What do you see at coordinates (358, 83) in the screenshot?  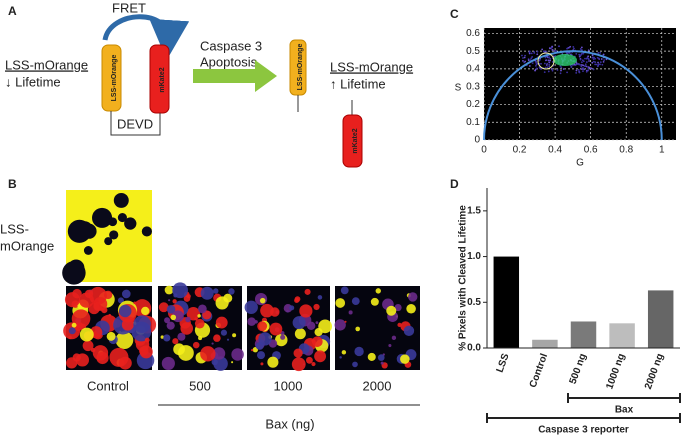 I see `right-effect: ↑ Lifetime` at bounding box center [358, 83].